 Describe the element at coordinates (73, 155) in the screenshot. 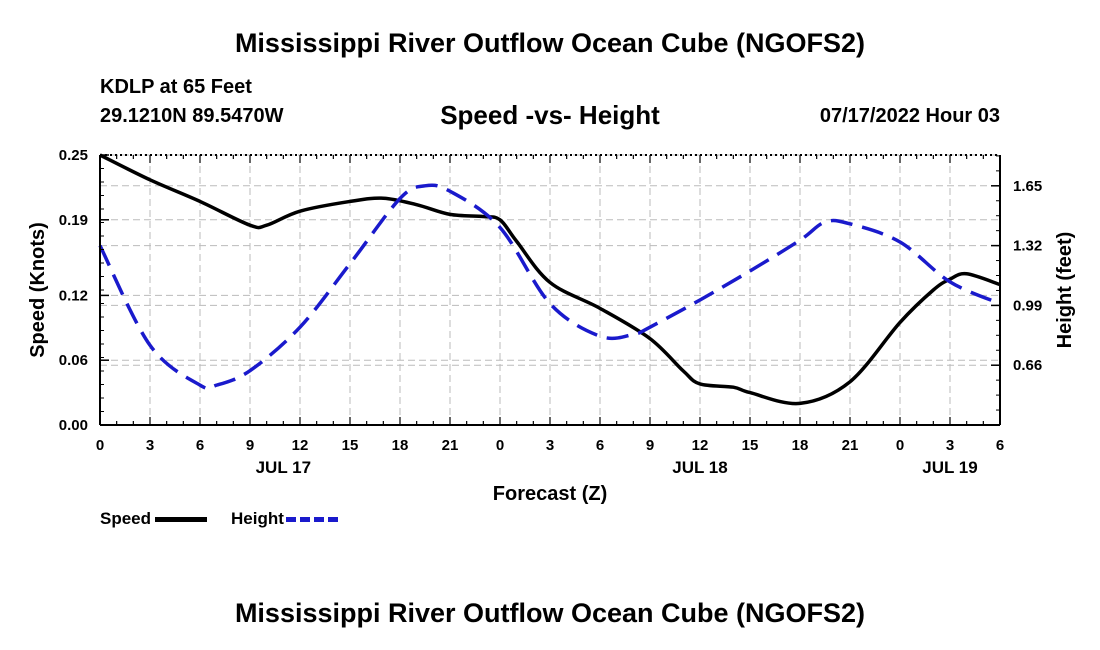

I see `y-tick-label: 0.25` at that location.